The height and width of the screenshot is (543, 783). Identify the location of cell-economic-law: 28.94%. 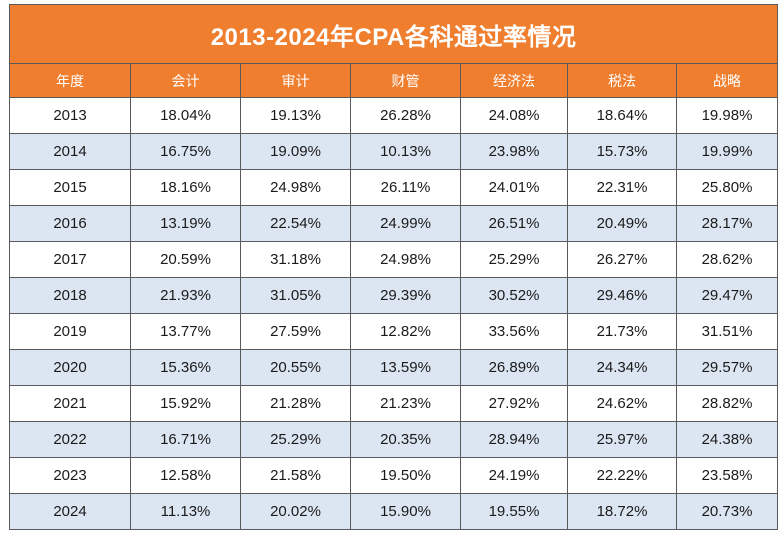
(514, 439).